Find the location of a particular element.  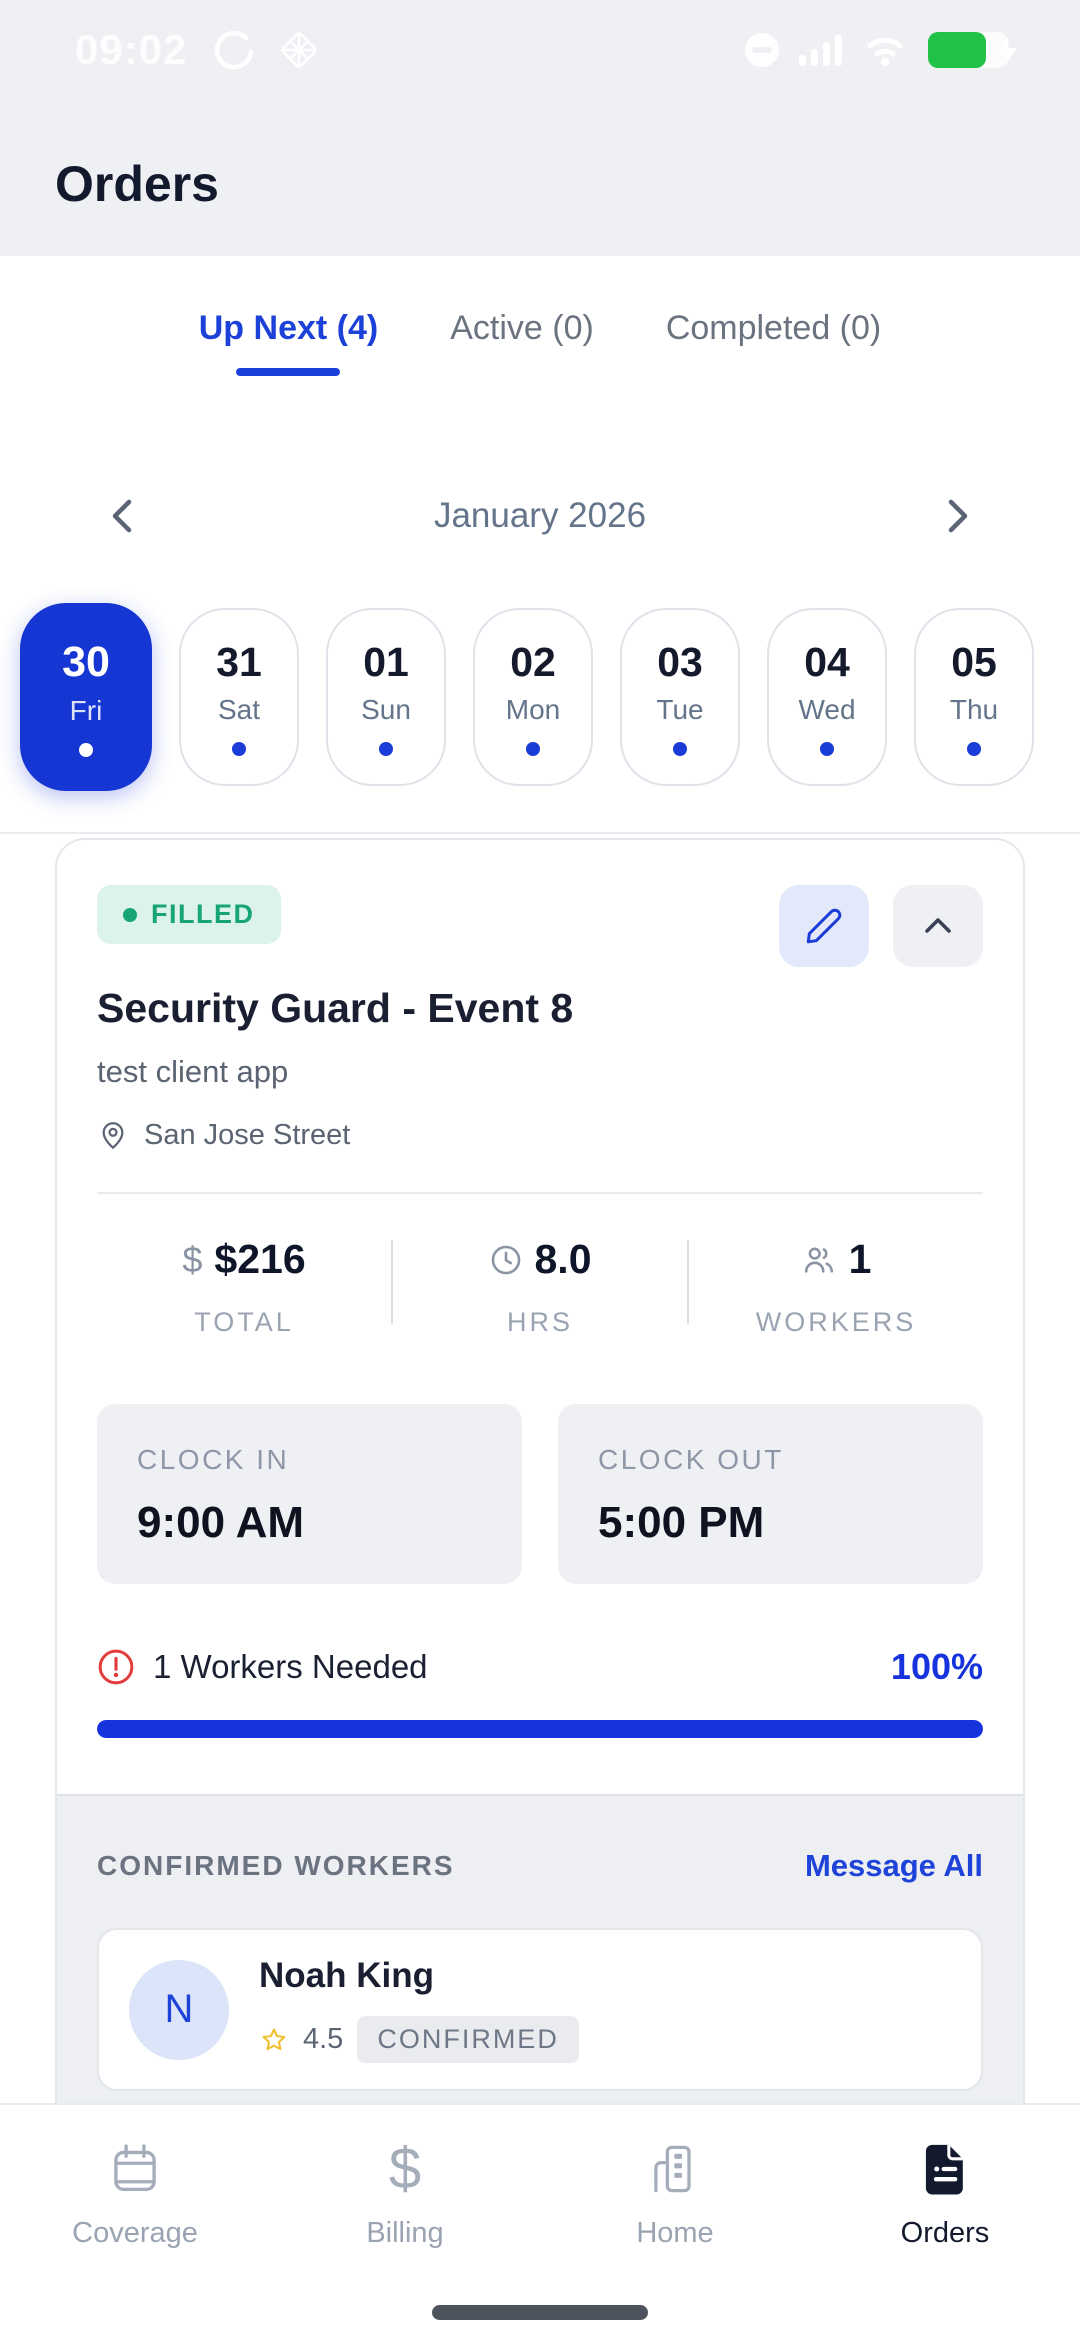

worker-status-badge: CONFIRMED is located at coordinates (468, 2039).